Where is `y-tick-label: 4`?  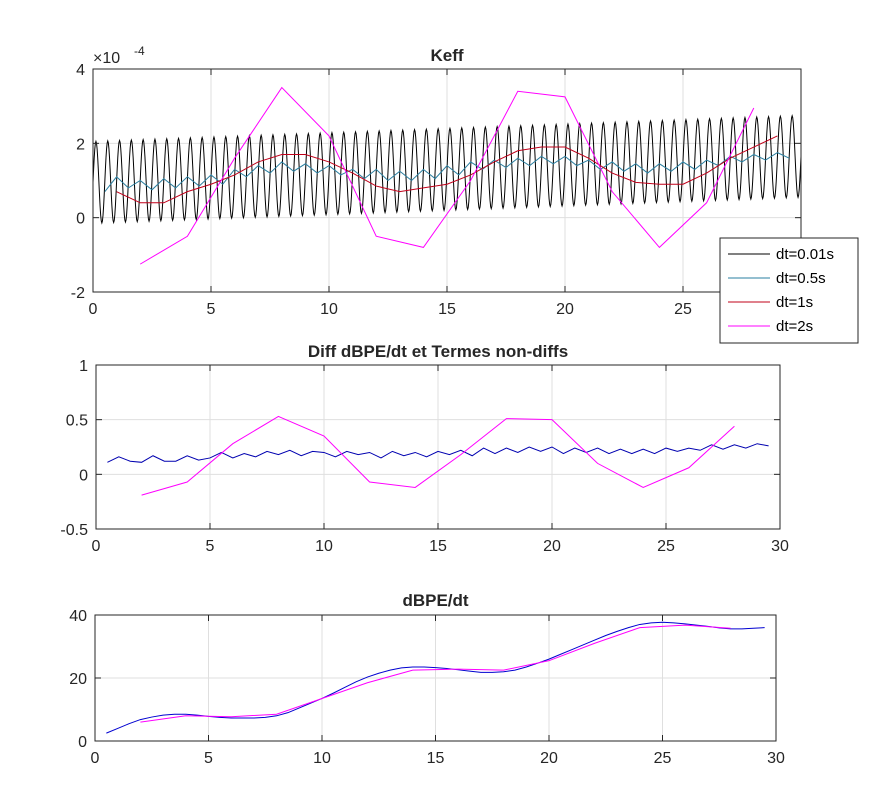
y-tick-label: 4 is located at coordinates (80, 70).